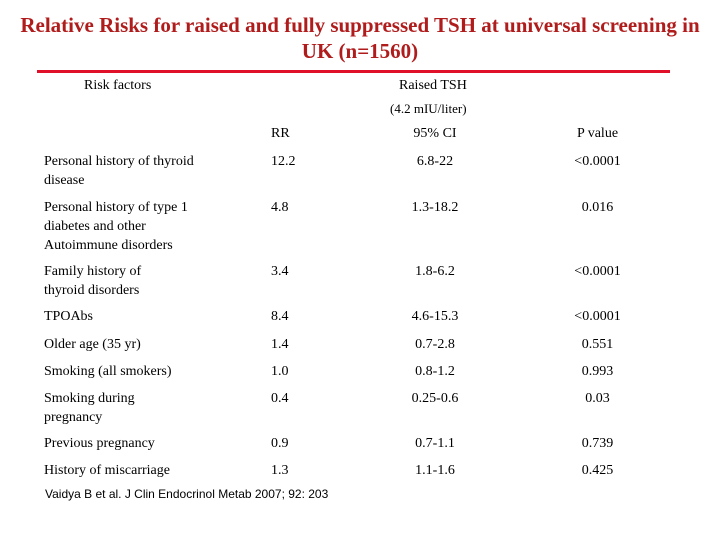 The width and height of the screenshot is (720, 540). Describe the element at coordinates (280, 470) in the screenshot. I see `rr-cell: 1.3` at that location.